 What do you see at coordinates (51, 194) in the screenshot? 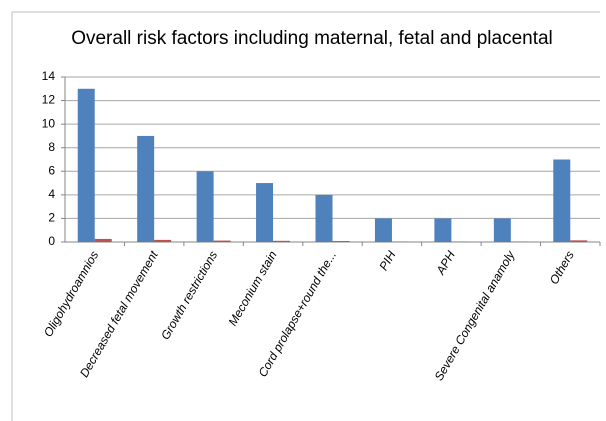
I see `y-tick-label: 4` at bounding box center [51, 194].